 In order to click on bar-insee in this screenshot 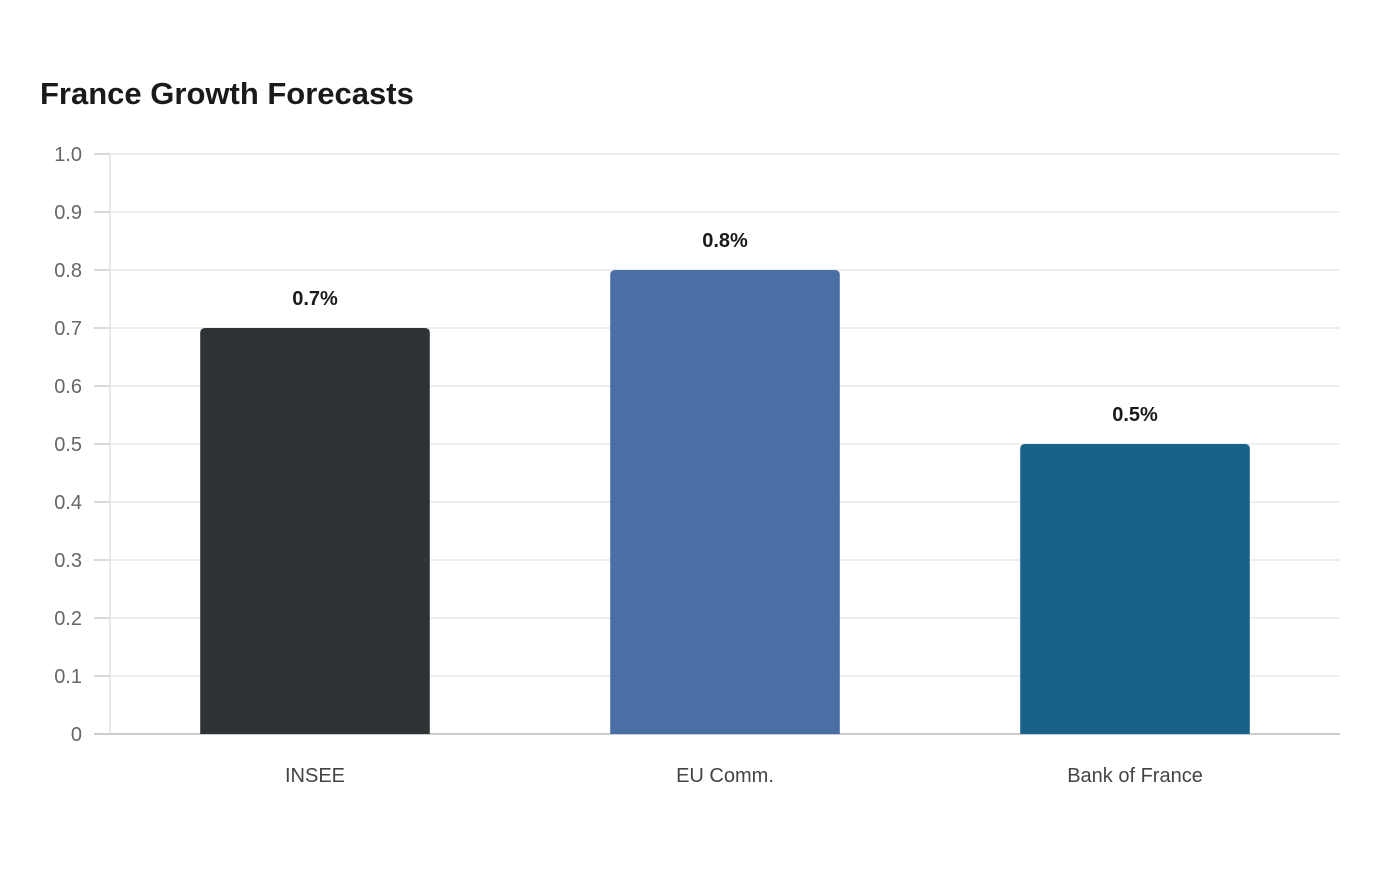, I will do `click(315, 531)`.